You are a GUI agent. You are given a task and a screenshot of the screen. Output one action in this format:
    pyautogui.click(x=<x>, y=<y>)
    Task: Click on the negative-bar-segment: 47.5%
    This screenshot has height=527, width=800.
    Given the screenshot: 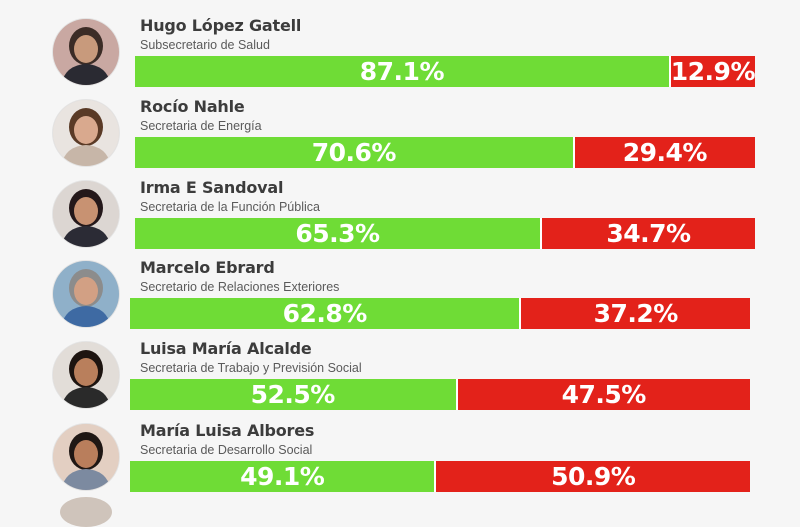 What is the action you would take?
    pyautogui.click(x=603, y=394)
    